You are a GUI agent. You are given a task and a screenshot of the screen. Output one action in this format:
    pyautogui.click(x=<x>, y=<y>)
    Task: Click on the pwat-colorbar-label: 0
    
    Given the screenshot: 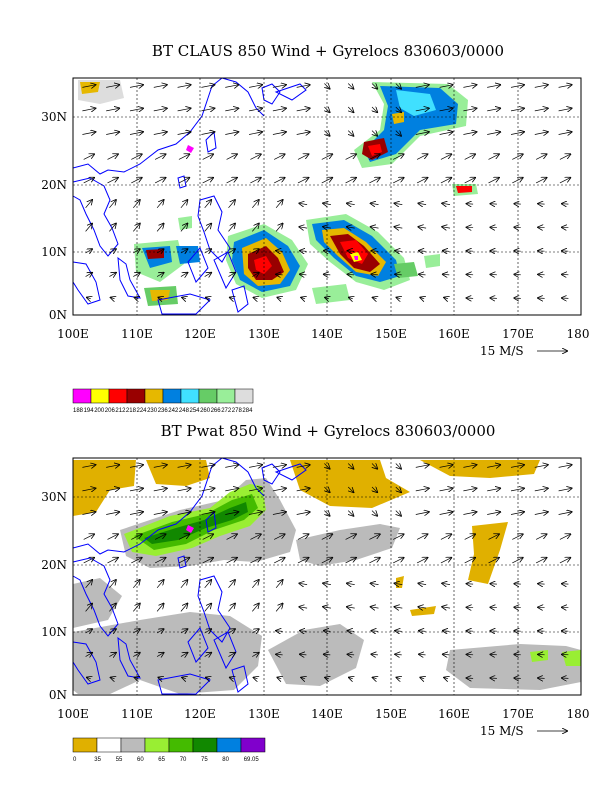 What is the action you would take?
    pyautogui.click(x=75, y=760)
    